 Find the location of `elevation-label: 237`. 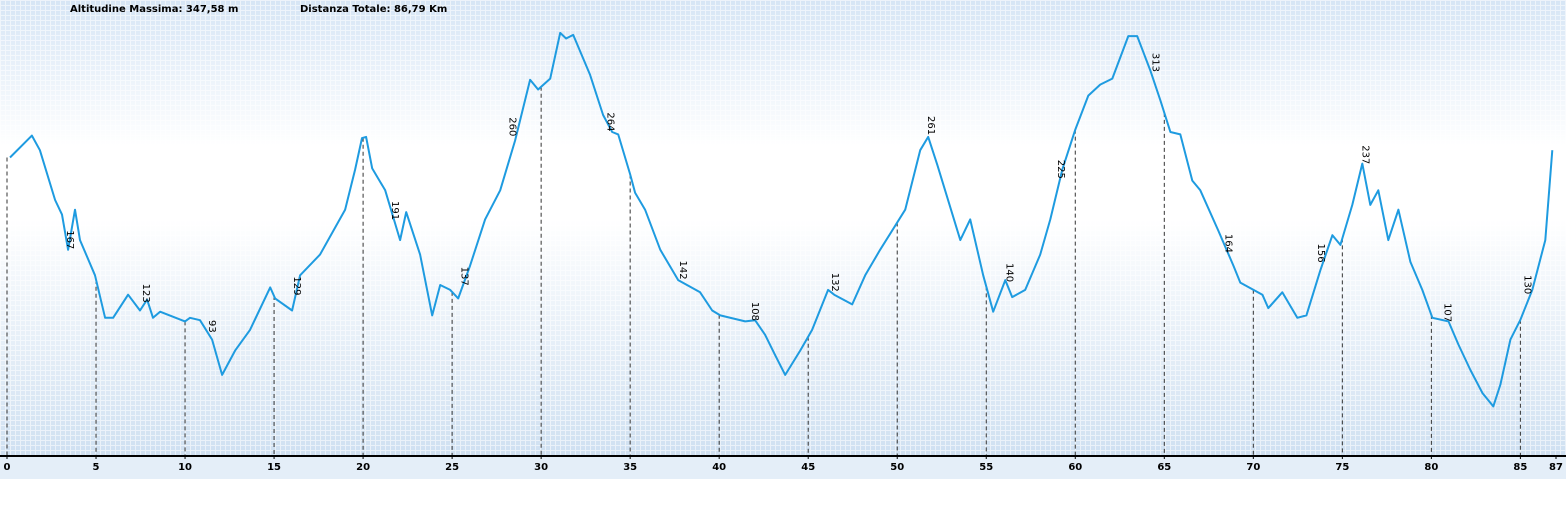

elevation-label: 237 is located at coordinates (1364, 154).